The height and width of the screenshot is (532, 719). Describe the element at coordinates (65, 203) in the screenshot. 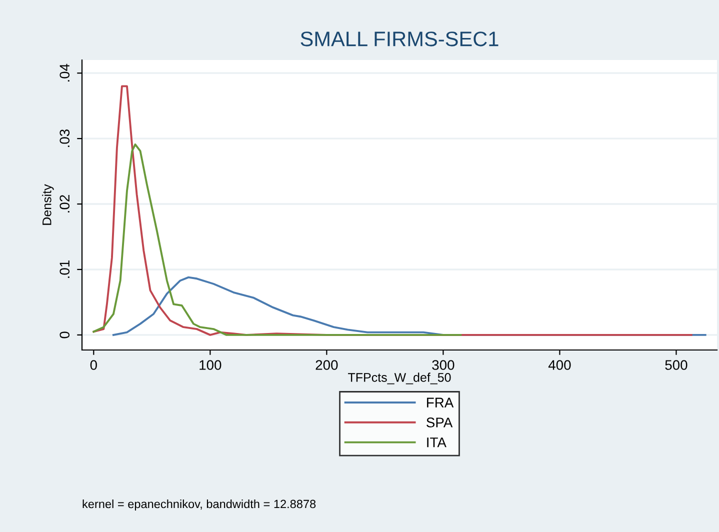

I see `y-tick-label: .02` at that location.